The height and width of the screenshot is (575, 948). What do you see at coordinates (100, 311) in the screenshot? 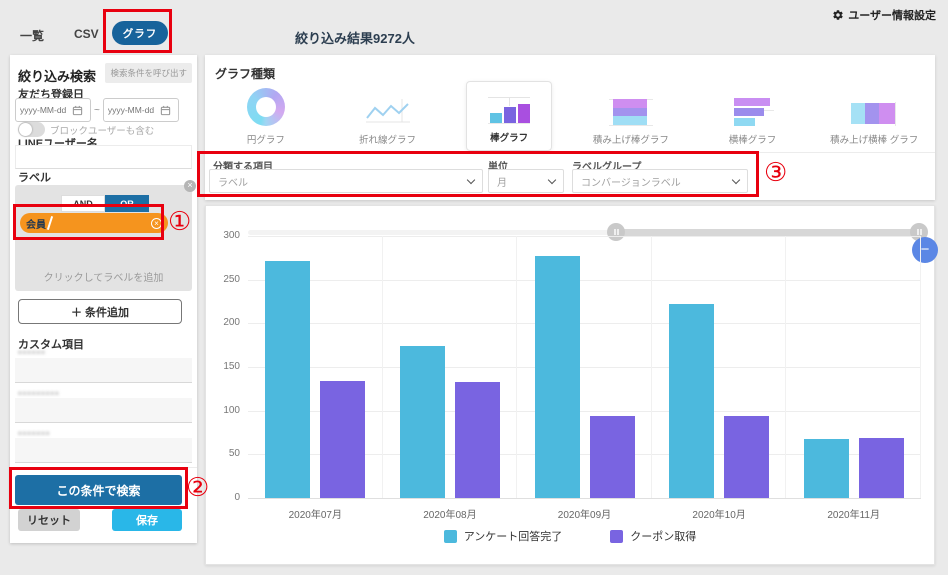
I see `add-condition-button: ＋ 条件追加` at bounding box center [100, 311].